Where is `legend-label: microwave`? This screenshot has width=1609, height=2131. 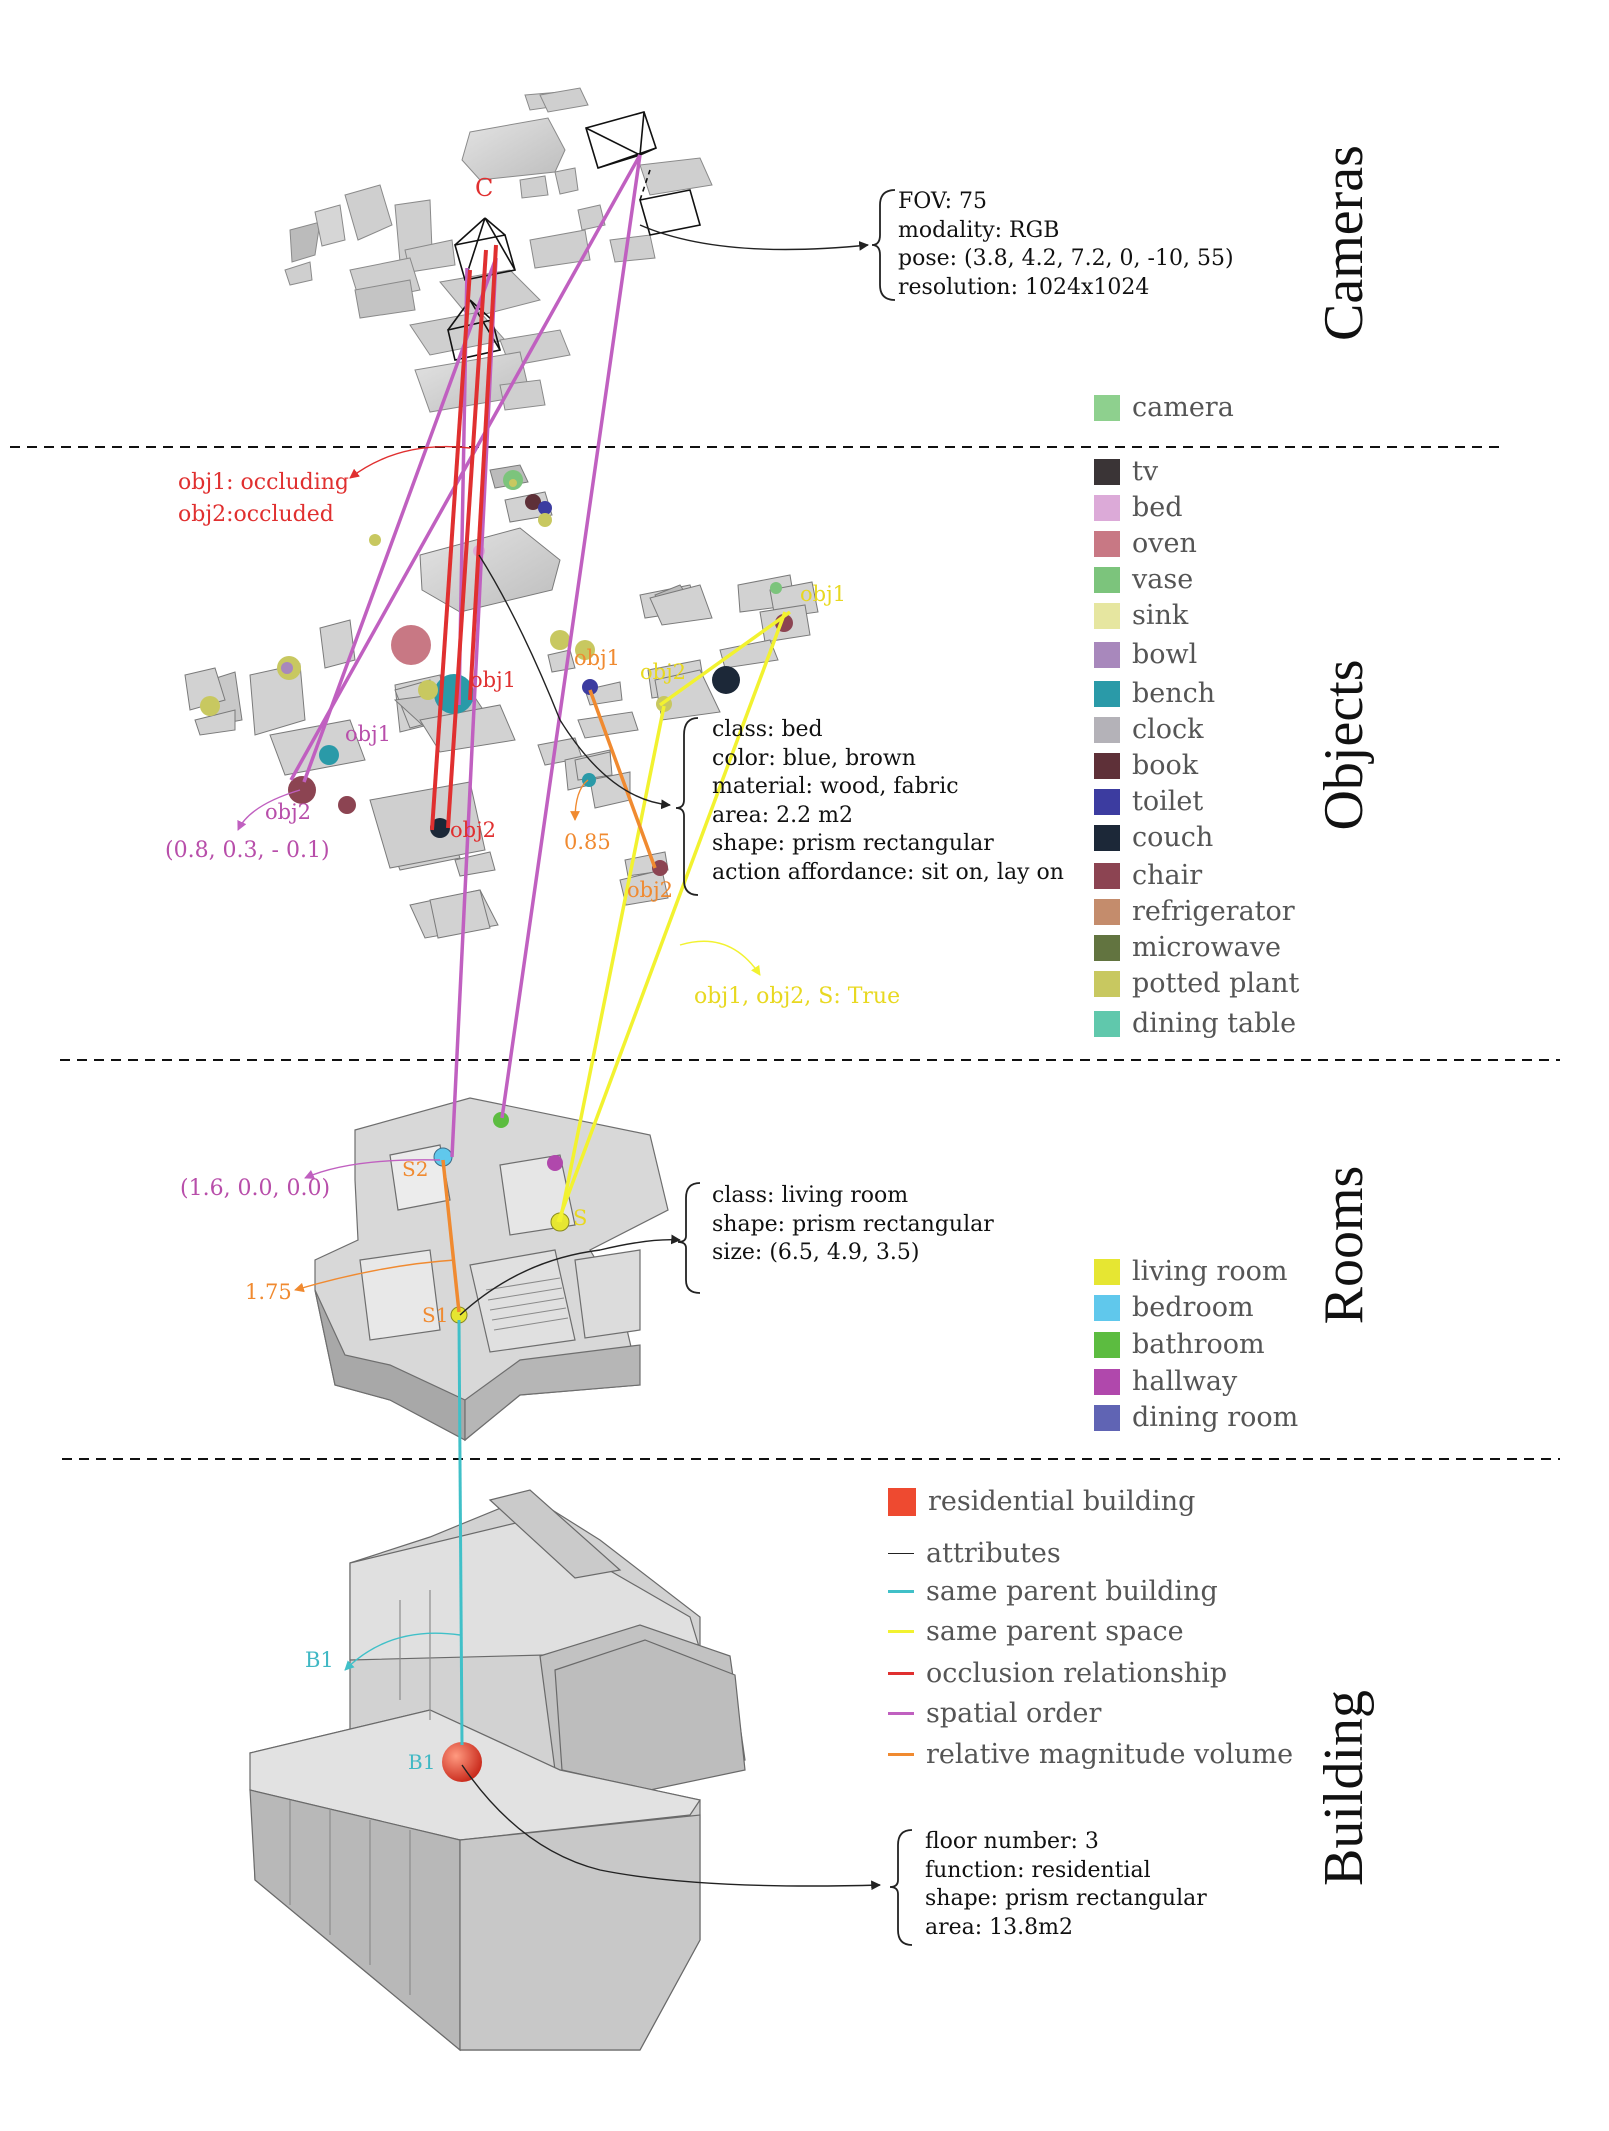
legend-label: microwave is located at coordinates (1206, 947).